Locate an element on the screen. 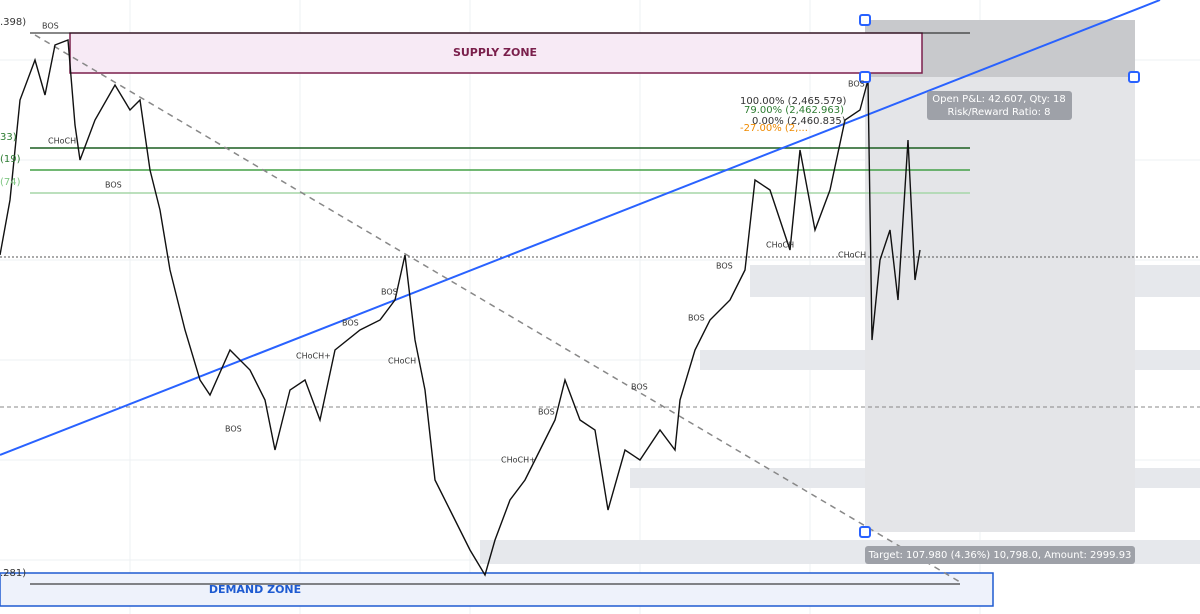 The width and height of the screenshot is (1200, 614). pnl-box is located at coordinates (999, 105).